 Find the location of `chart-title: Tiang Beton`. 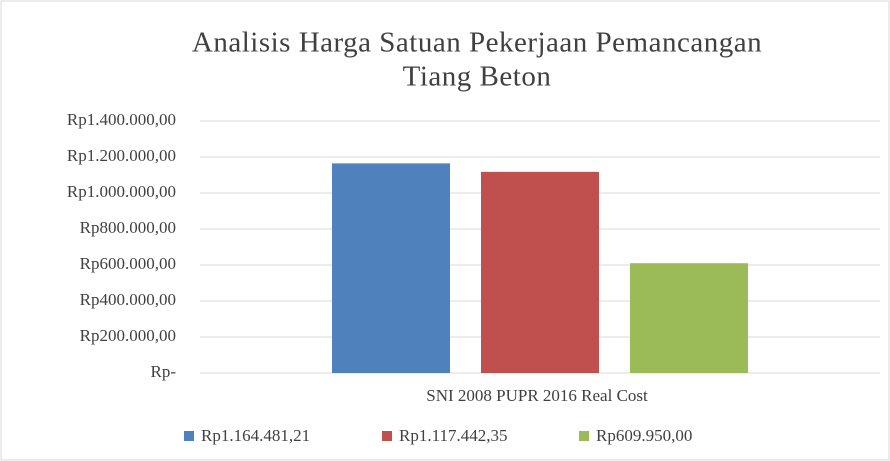

chart-title: Tiang Beton is located at coordinates (477, 77).